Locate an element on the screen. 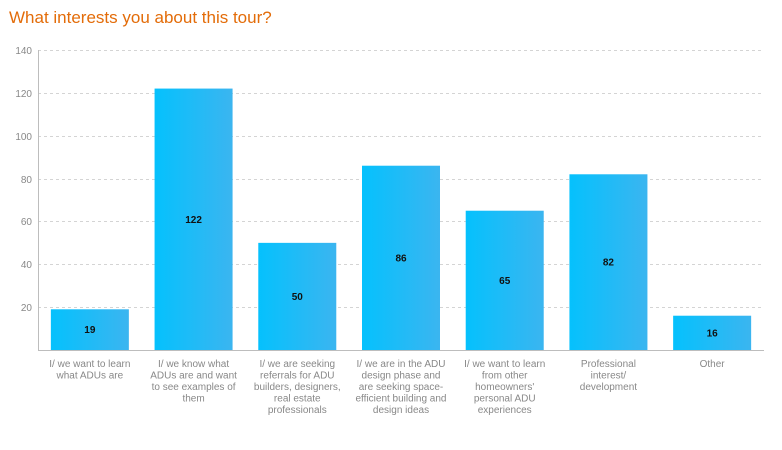 This screenshot has height=450, width=782. x-category-label: ADUs are and want is located at coordinates (193, 376).